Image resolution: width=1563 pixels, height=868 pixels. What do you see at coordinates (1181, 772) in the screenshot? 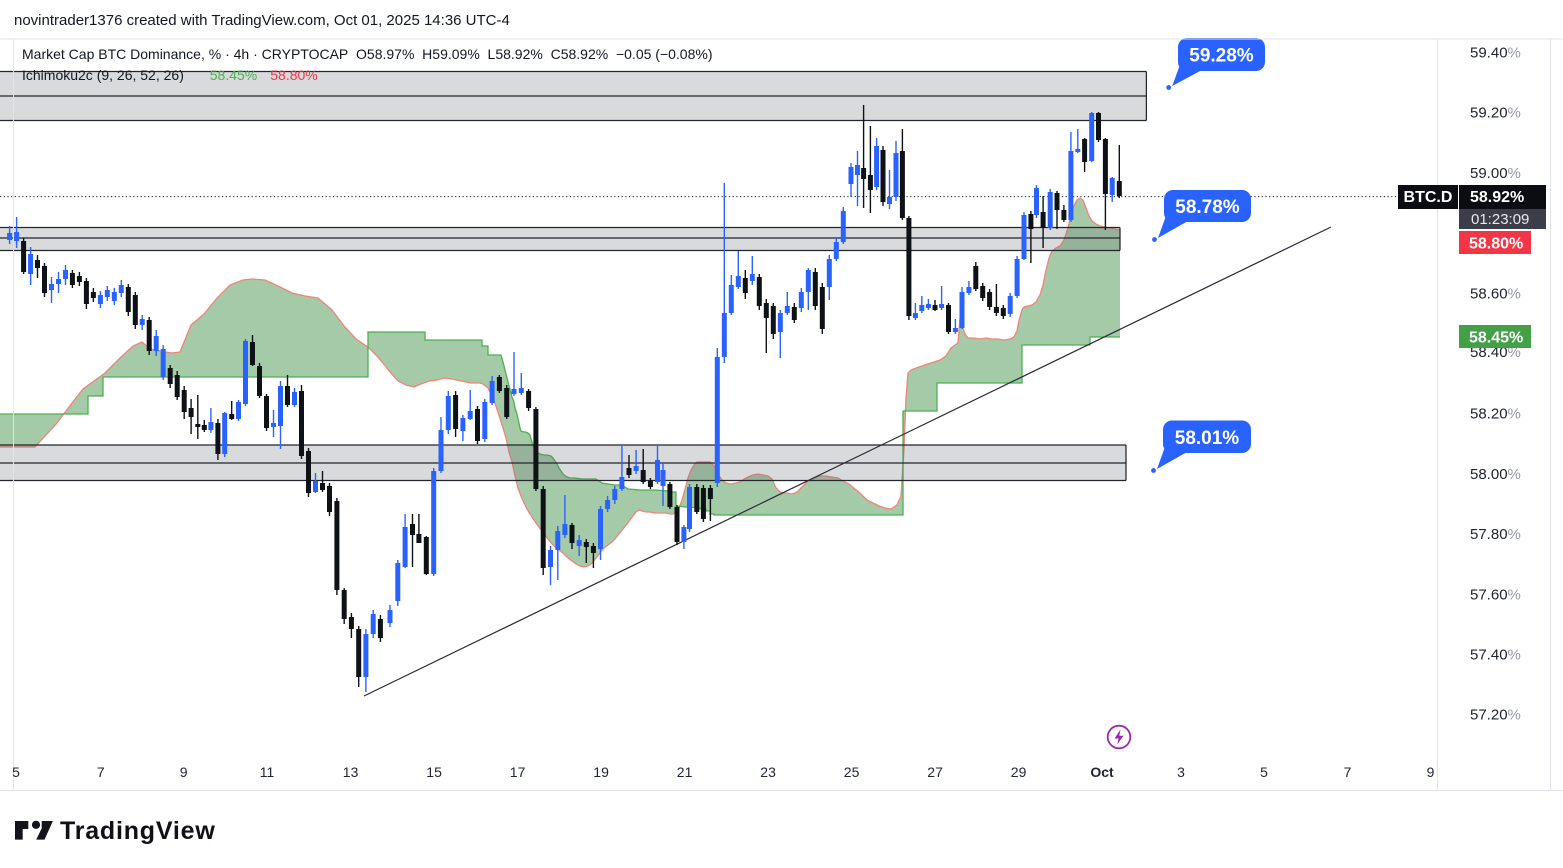
I see `svg-text: 3` at bounding box center [1181, 772].